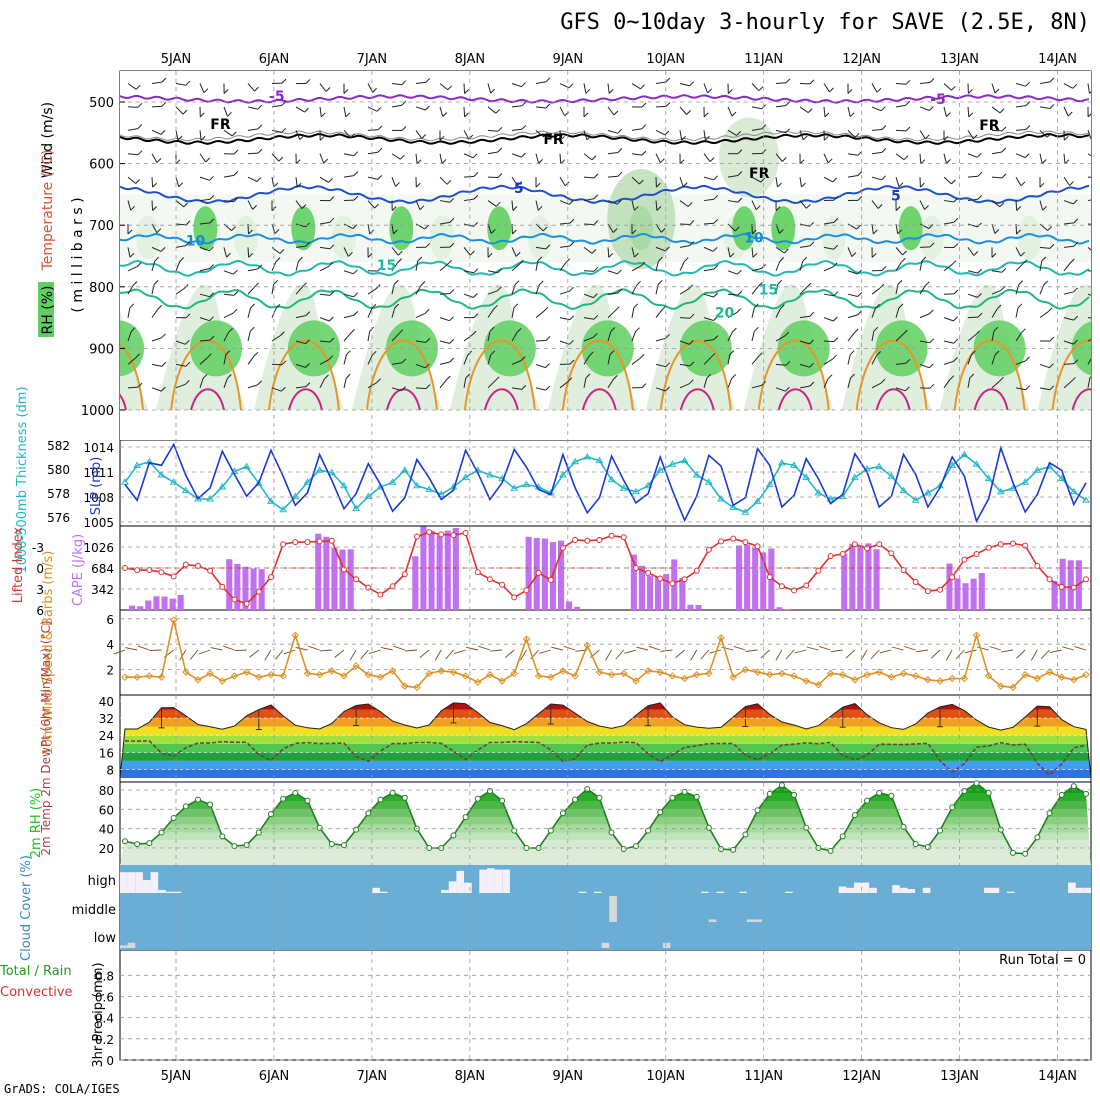 The image size is (1100, 1100). Describe the element at coordinates (106, 849) in the screenshot. I see `rh-tick-label: 20` at that location.